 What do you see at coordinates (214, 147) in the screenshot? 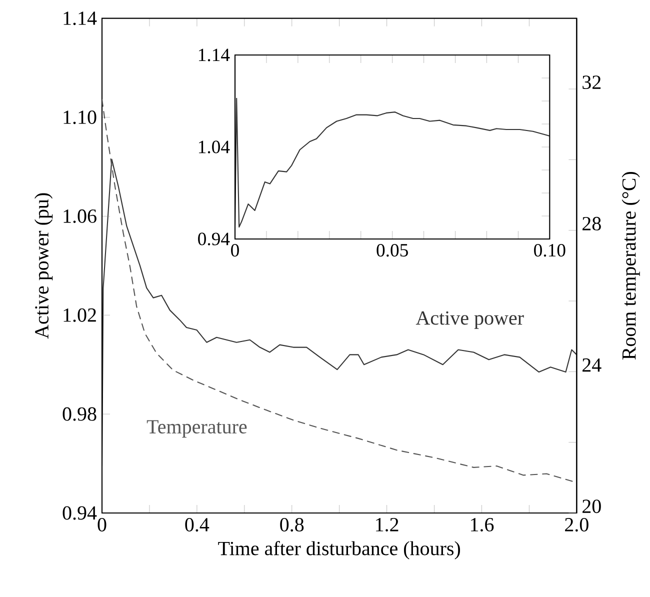
I see `y-tick-label: 1.04` at bounding box center [214, 147].